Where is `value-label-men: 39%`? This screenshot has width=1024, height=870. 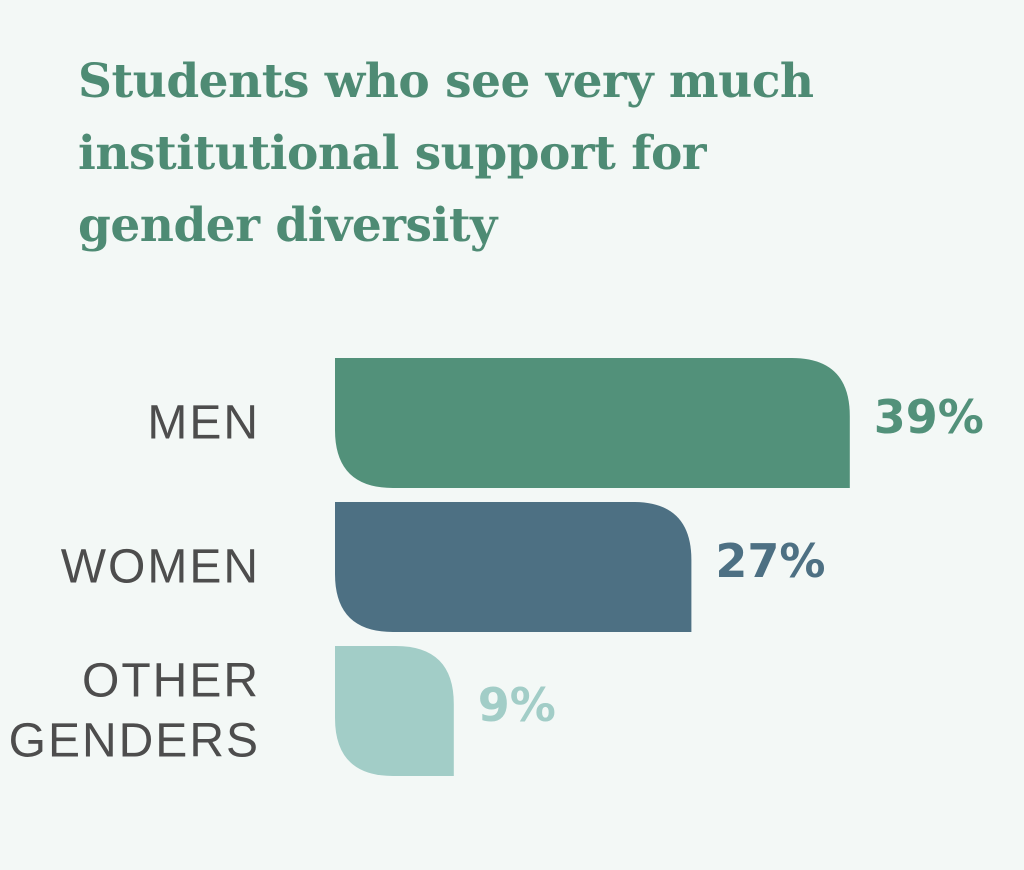
value-label-men: 39% is located at coordinates (929, 417).